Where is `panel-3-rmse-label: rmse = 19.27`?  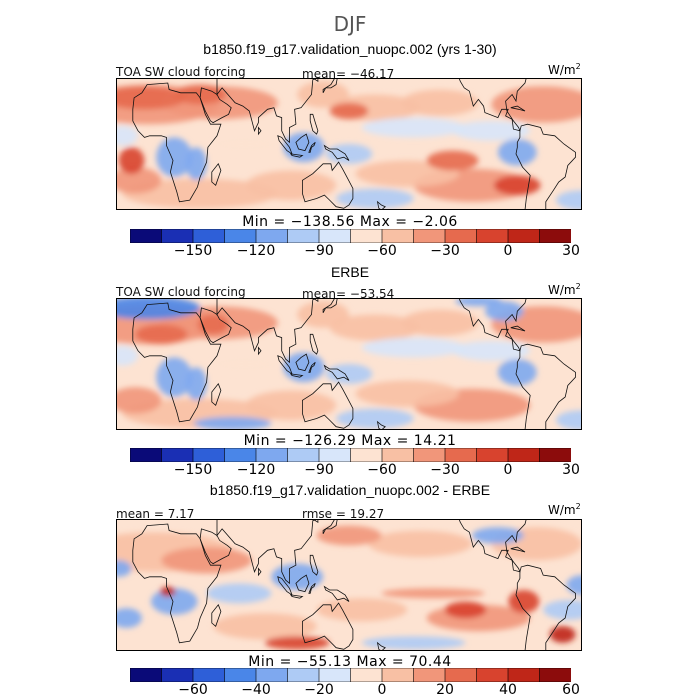
panel-3-rmse-label: rmse = 19.27 is located at coordinates (343, 514).